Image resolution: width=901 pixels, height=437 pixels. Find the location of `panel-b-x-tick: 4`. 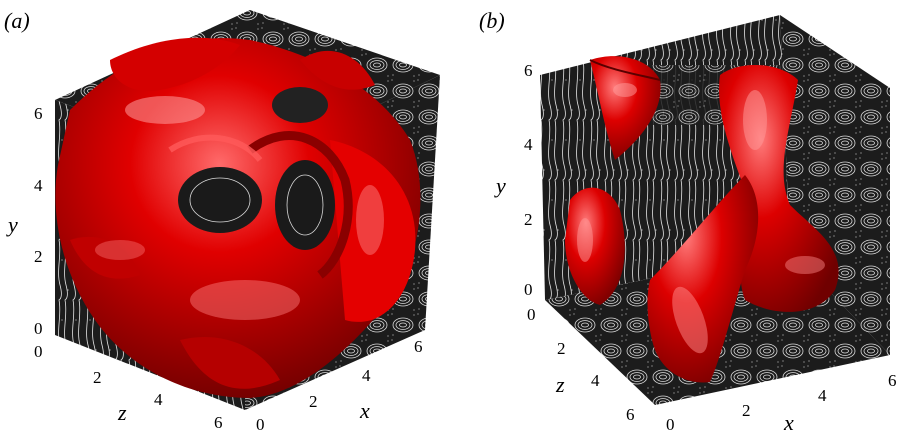

panel-b-x-tick: 4 is located at coordinates (822, 395).